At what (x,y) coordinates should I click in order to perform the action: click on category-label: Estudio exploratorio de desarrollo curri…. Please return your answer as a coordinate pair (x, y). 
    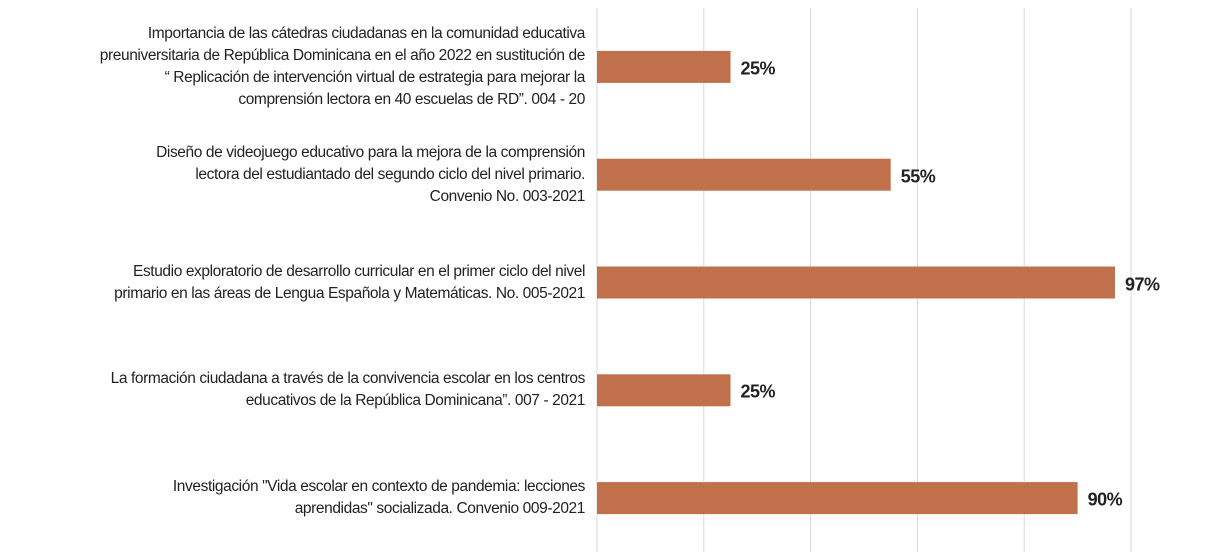
    Looking at the image, I should click on (349, 282).